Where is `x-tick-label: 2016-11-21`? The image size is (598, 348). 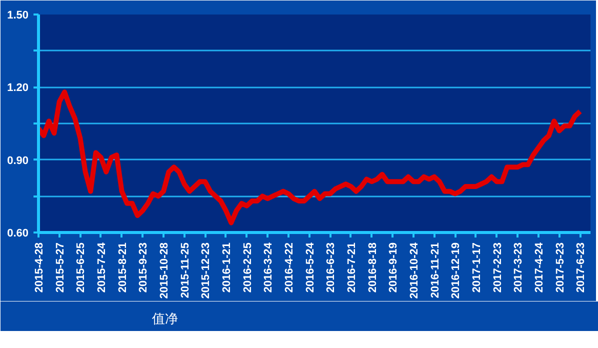
x-tick-label: 2016-11-21 is located at coordinates (435, 270).